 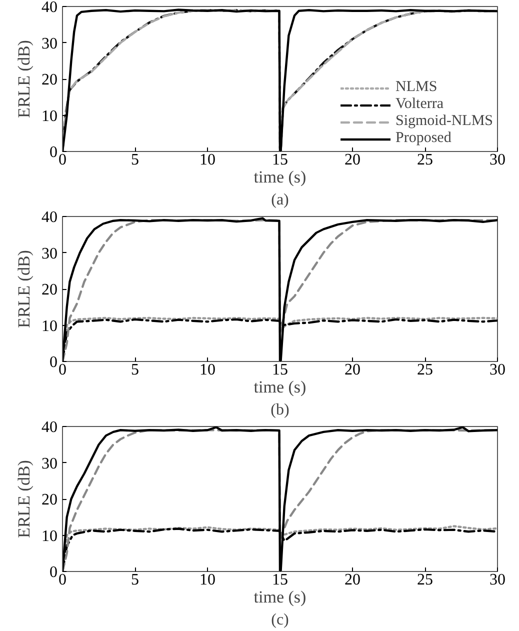 What do you see at coordinates (419, 104) in the screenshot?
I see `legend-label: Volterra` at bounding box center [419, 104].